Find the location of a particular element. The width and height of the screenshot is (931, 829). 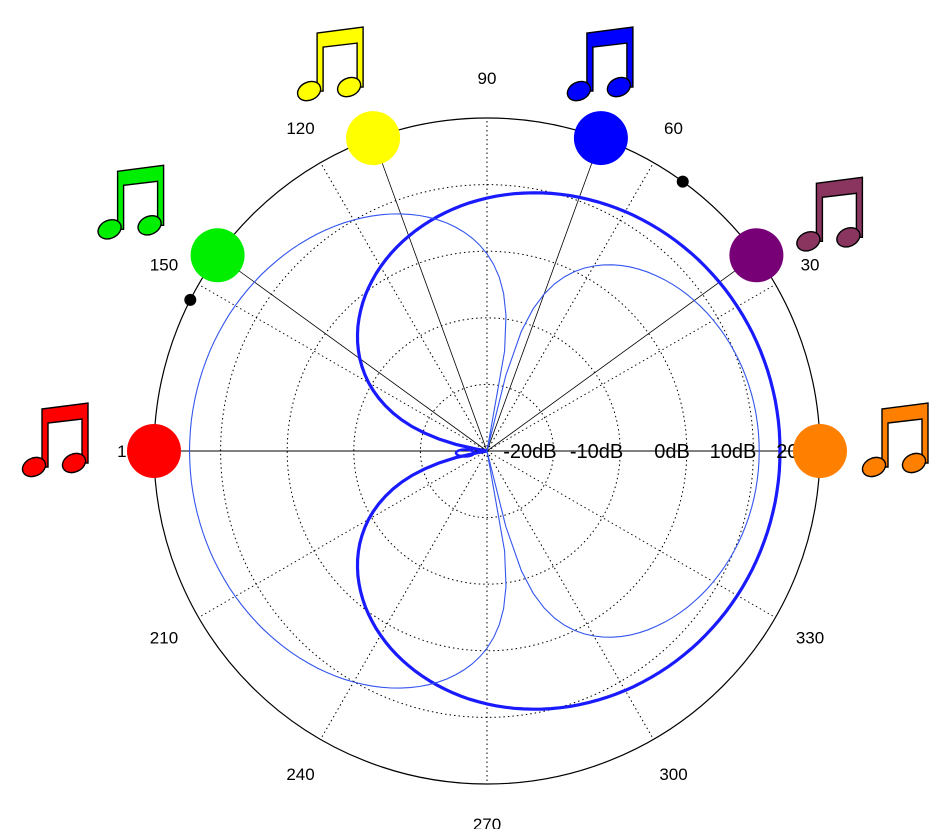

series-thick-backlobe is located at coordinates (465, 453).